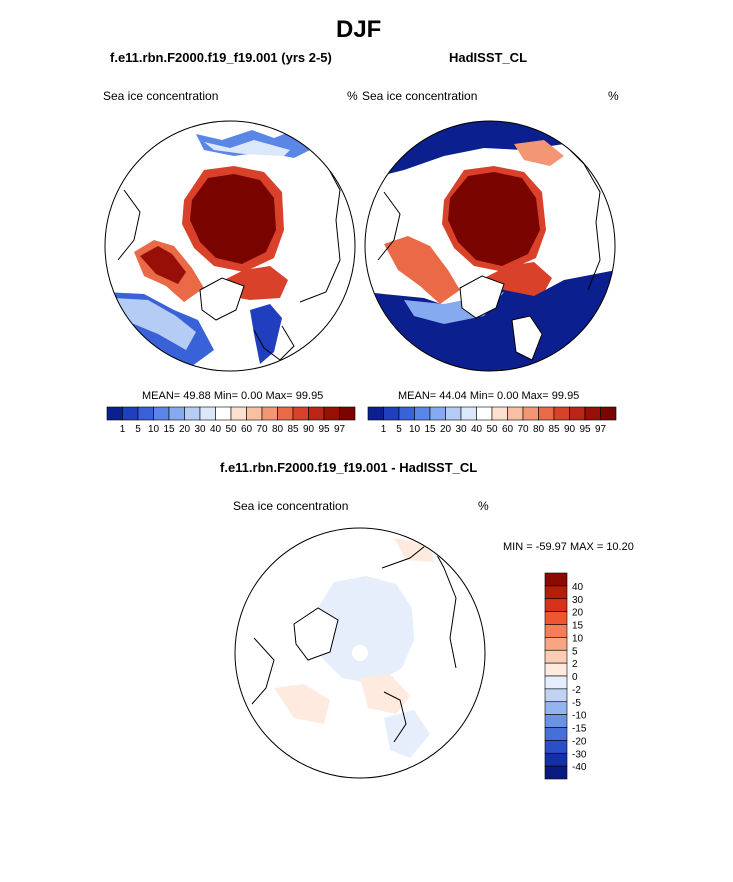 The width and height of the screenshot is (733, 882). Describe the element at coordinates (490, 320) in the screenshot. I see `atlantic-open-ocean` at that location.